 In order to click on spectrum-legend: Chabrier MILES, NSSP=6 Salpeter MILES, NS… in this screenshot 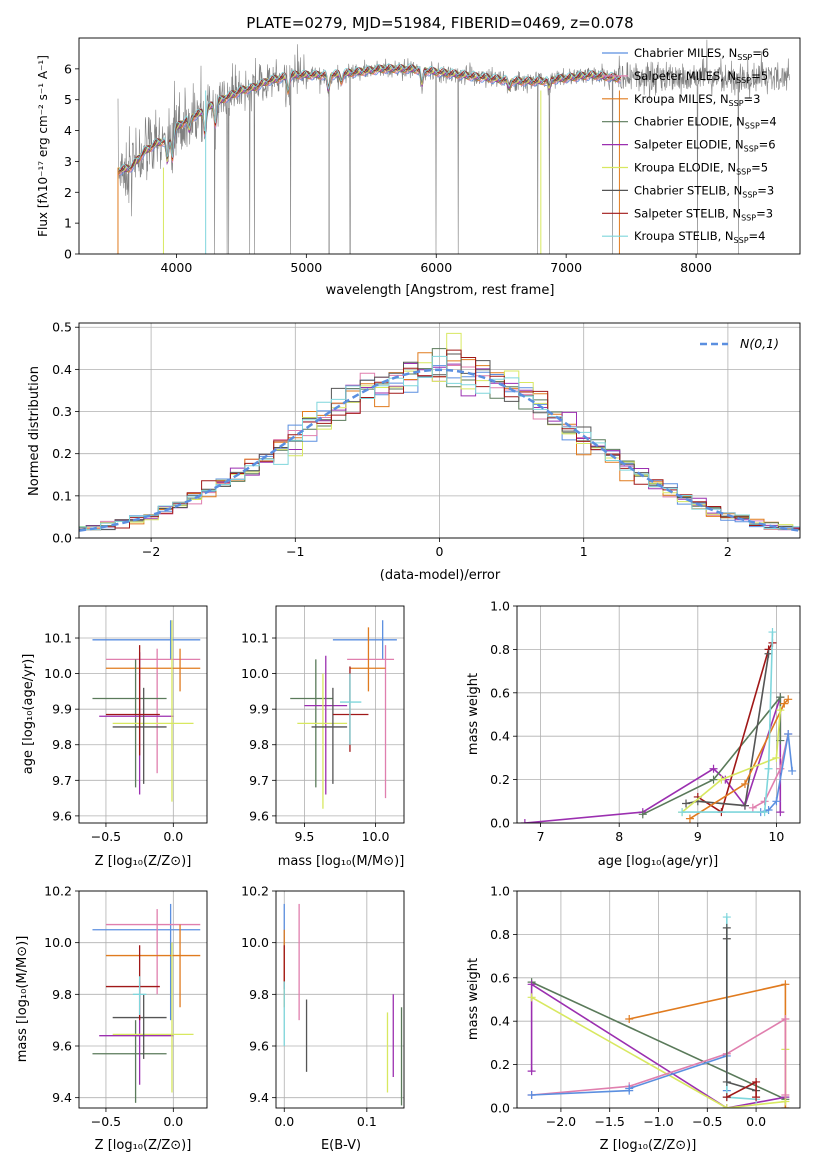, I will do `click(689, 145)`.